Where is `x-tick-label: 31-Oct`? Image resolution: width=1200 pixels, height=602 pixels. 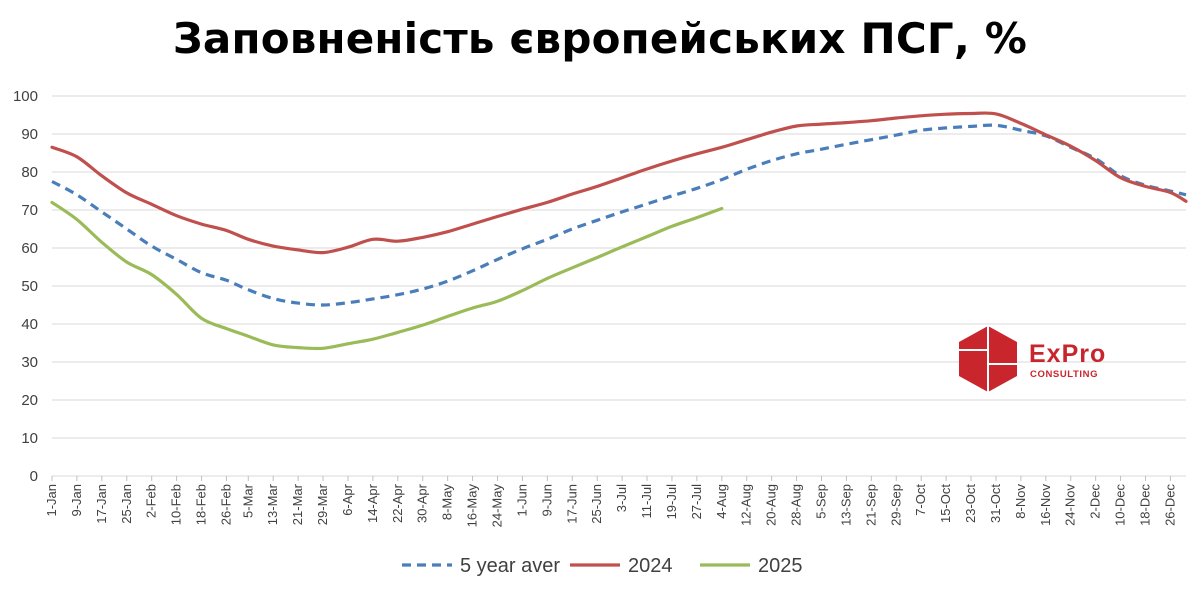
x-tick-label: 31-Oct is located at coordinates (995, 503).